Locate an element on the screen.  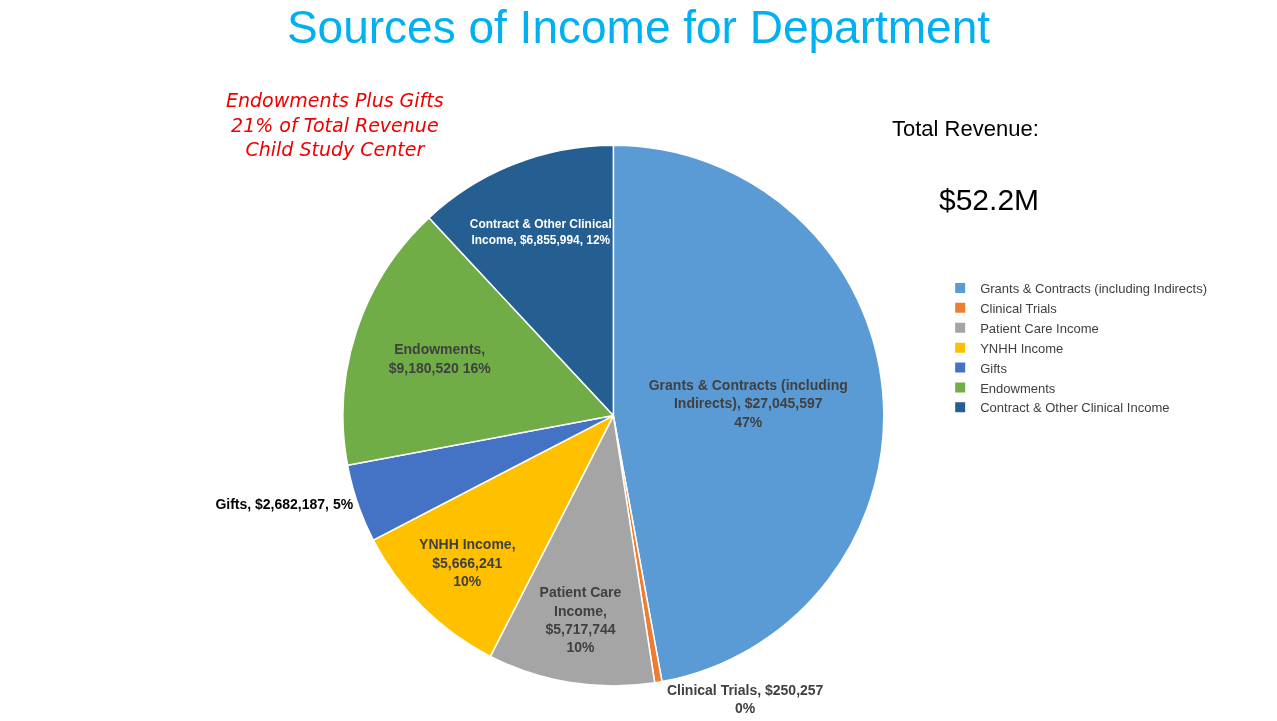
data-label: Gifts, $2,682,187, 5% is located at coordinates (284, 504).